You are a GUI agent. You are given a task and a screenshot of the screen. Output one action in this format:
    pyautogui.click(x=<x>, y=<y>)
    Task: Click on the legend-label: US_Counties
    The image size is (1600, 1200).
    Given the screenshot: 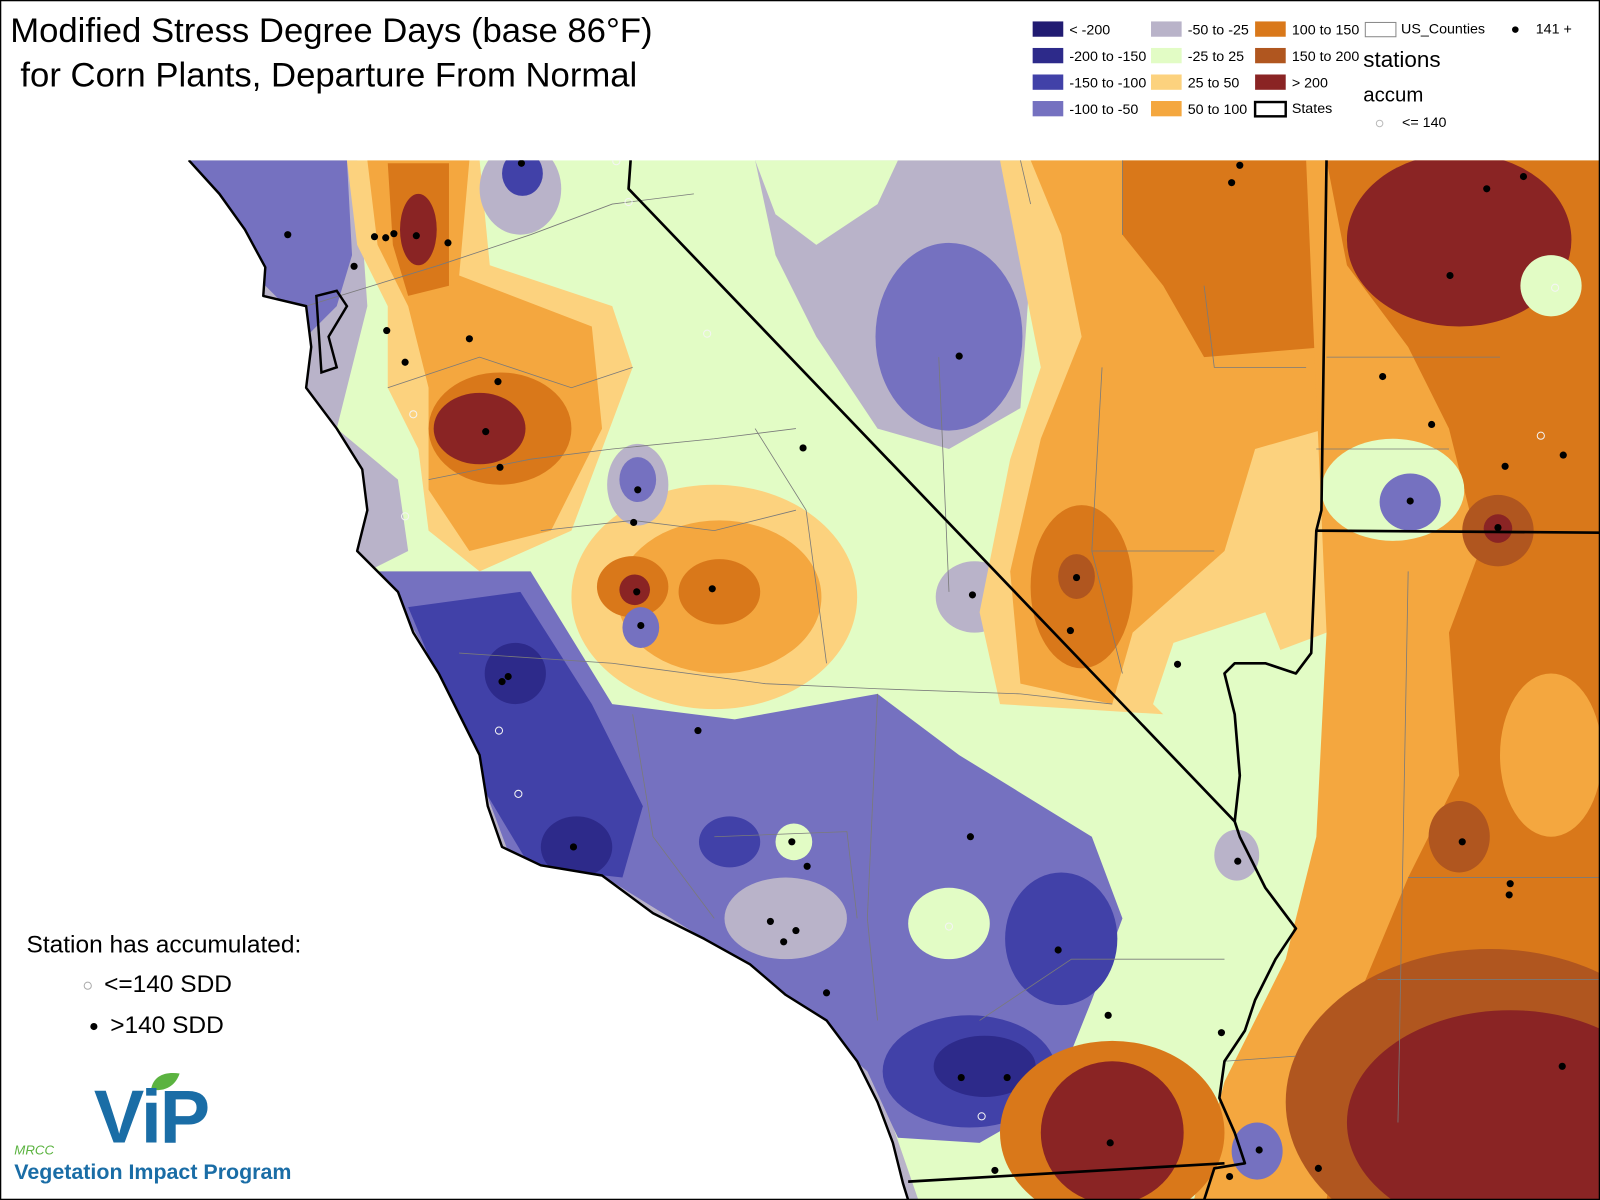 What is the action you would take?
    pyautogui.click(x=1443, y=29)
    